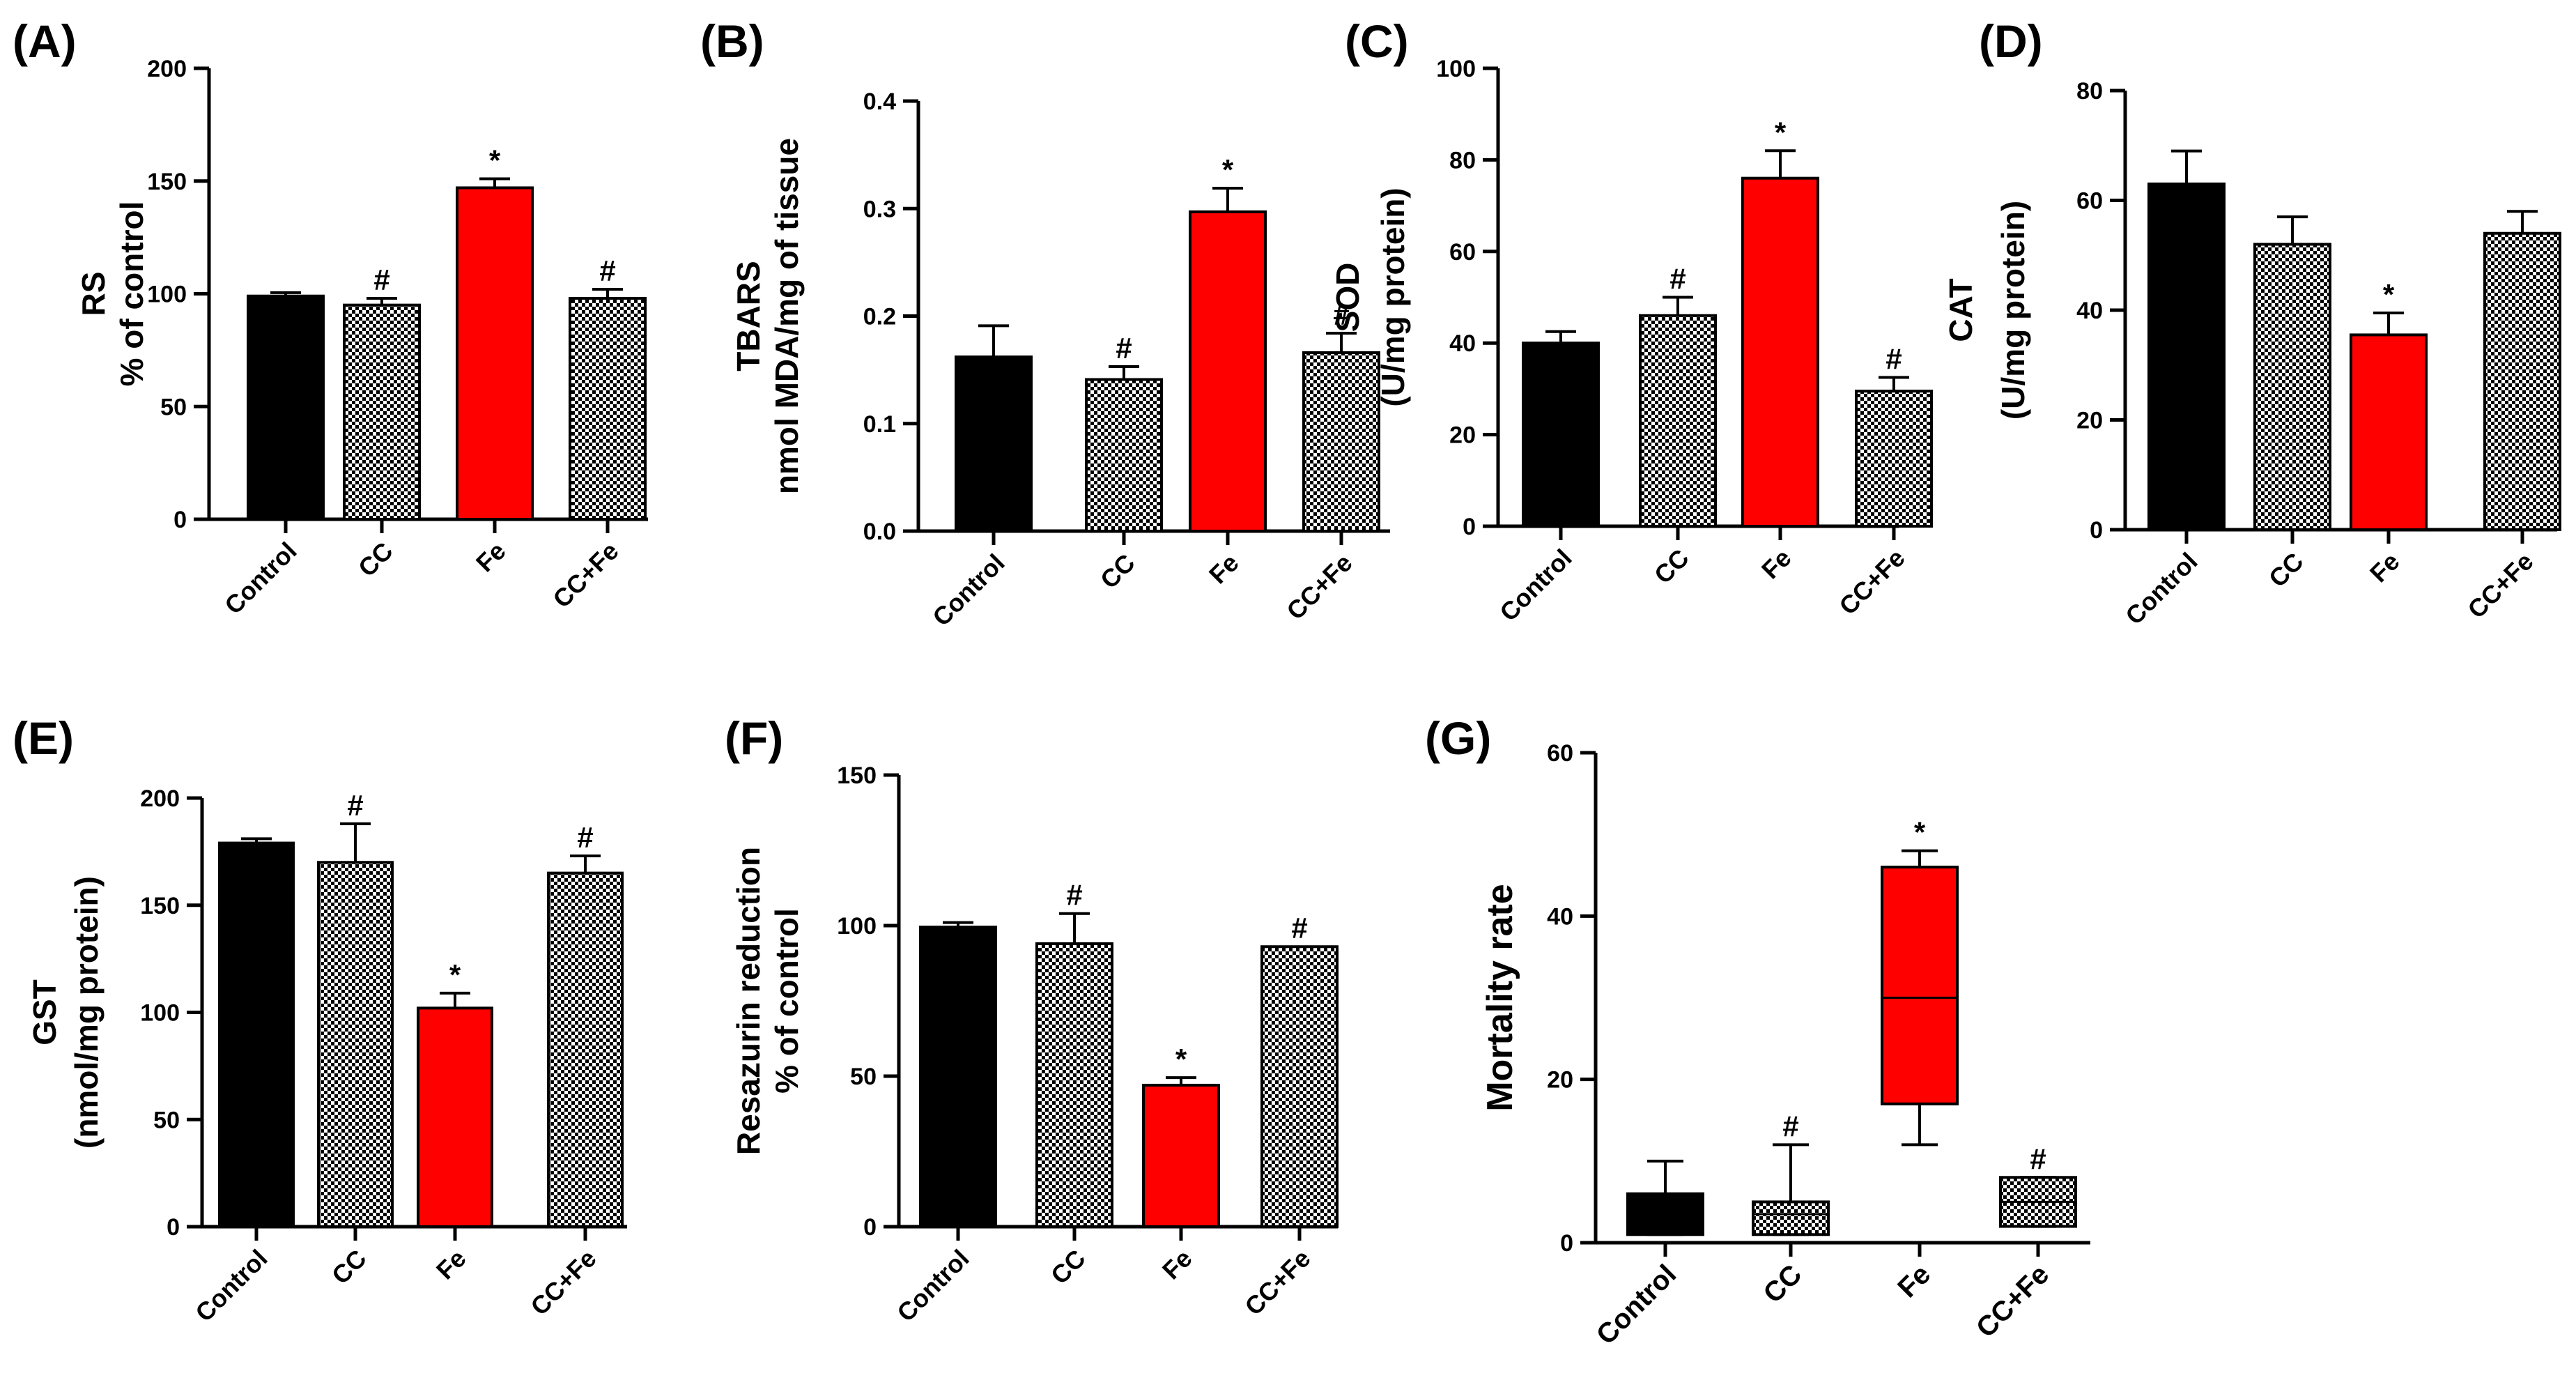 The width and height of the screenshot is (2576, 1387). What do you see at coordinates (732, 41) in the screenshot?
I see `panel-label: (B)` at bounding box center [732, 41].